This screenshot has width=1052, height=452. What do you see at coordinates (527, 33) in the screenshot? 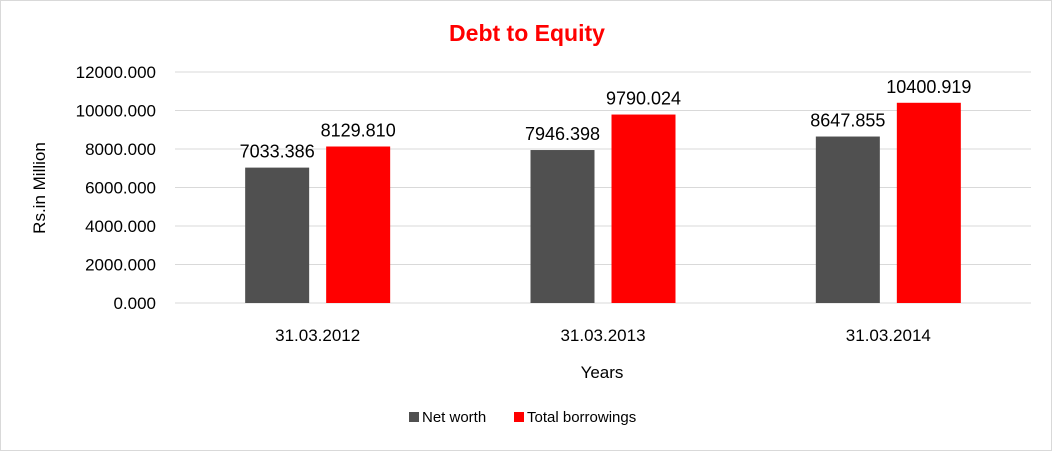
I see `chart-title: Debt to Equity` at bounding box center [527, 33].